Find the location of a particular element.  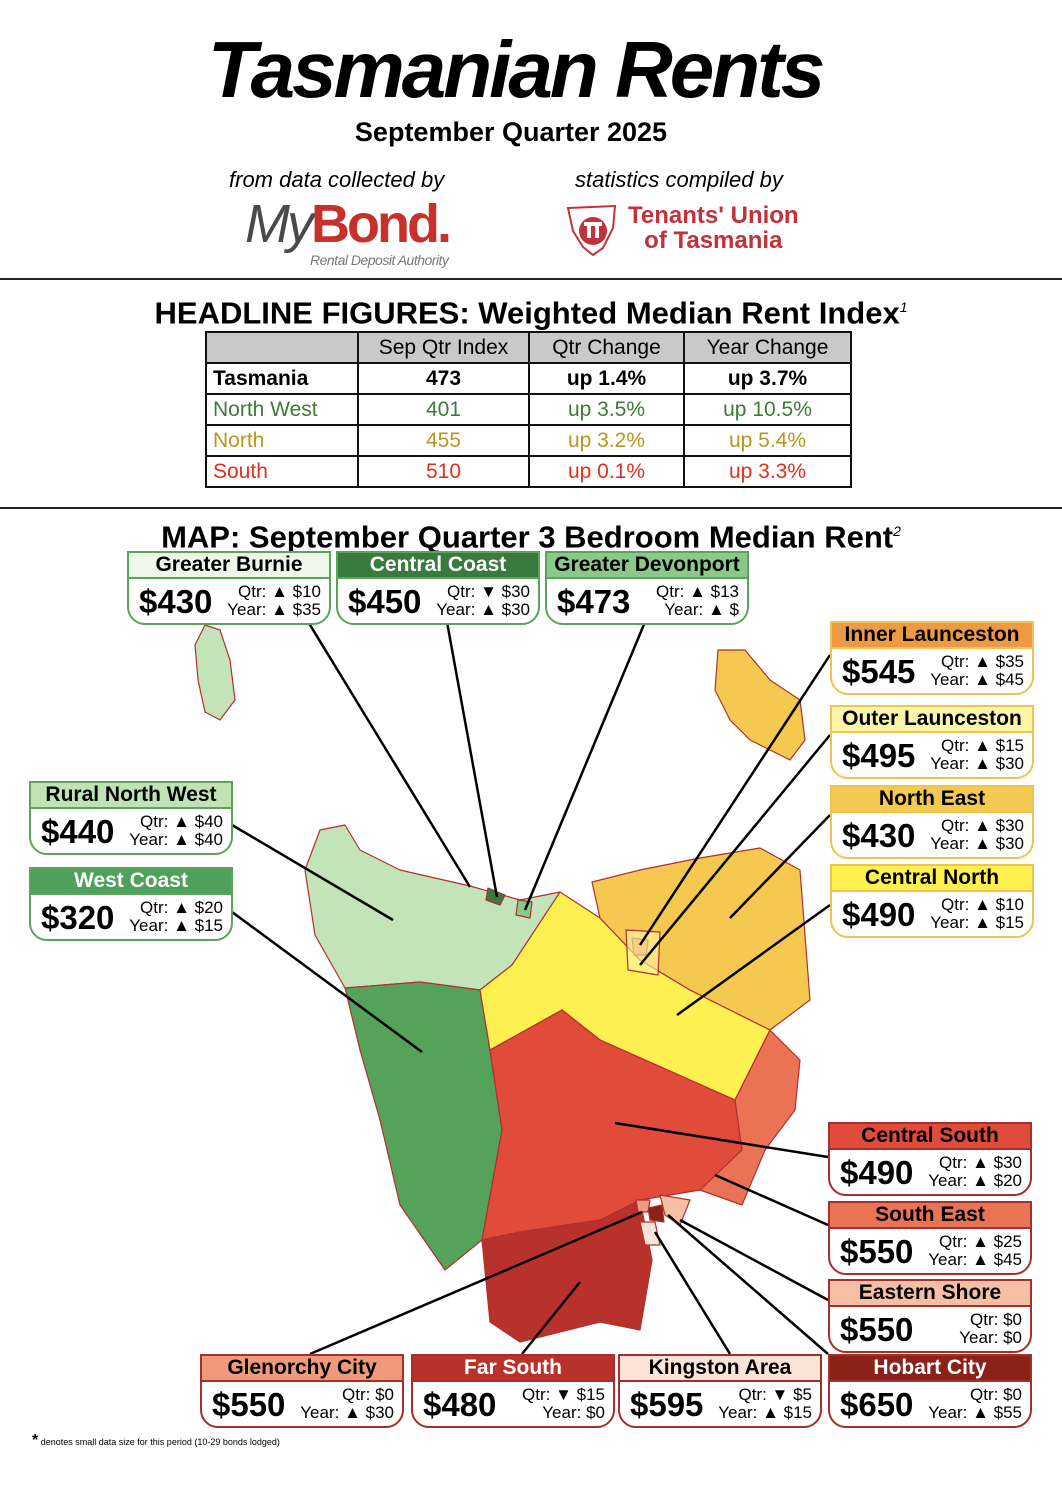

qtr-change: Qtr: ▼ $5 is located at coordinates (775, 1394).